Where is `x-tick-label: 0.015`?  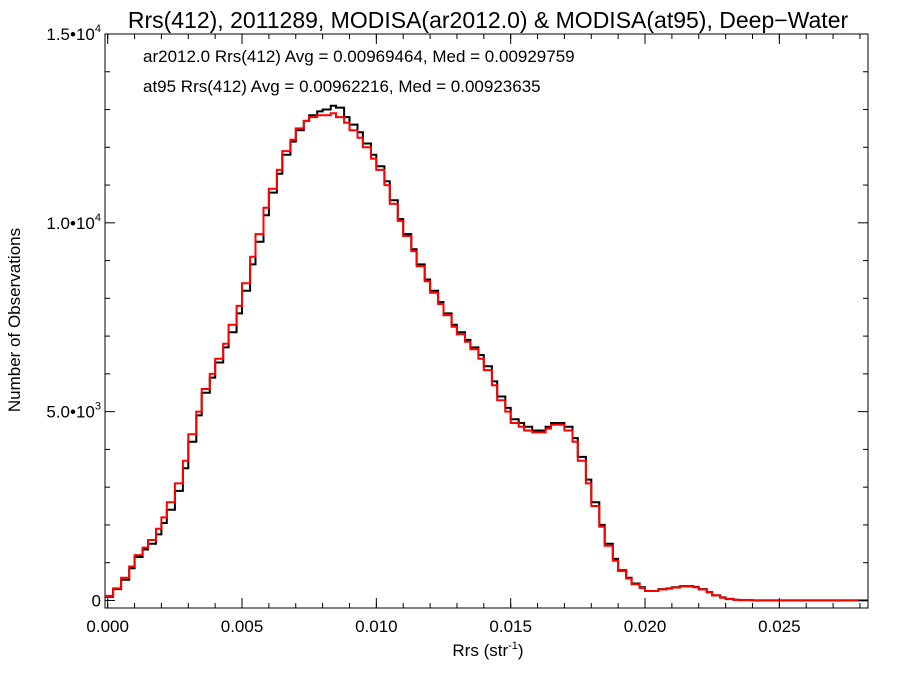 x-tick-label: 0.015 is located at coordinates (510, 626).